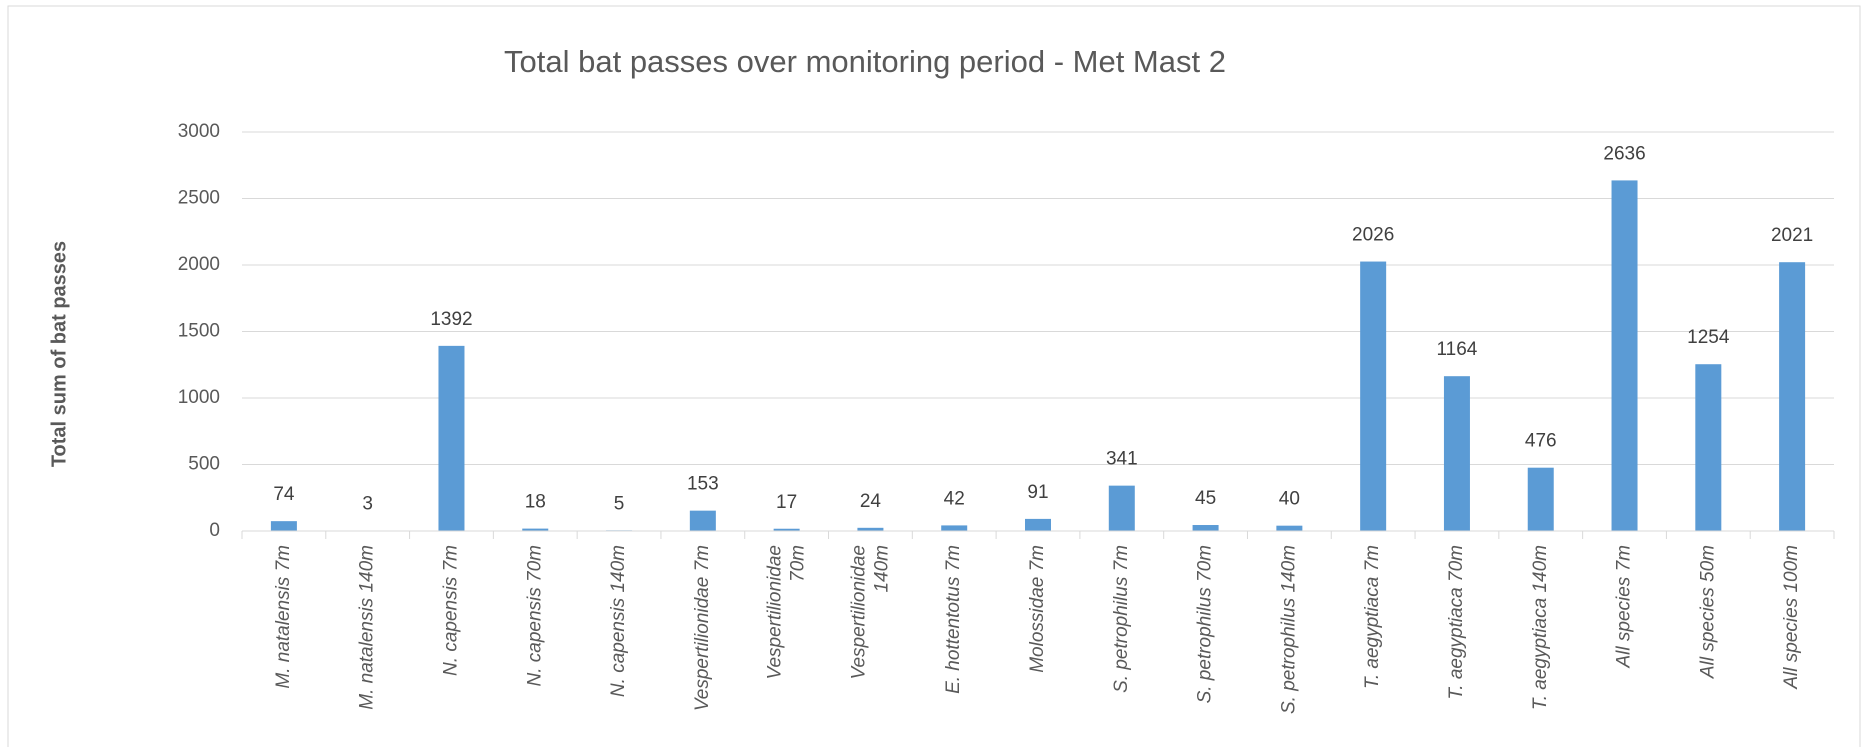  I want to click on y-tick-label: 2500, so click(199, 198).